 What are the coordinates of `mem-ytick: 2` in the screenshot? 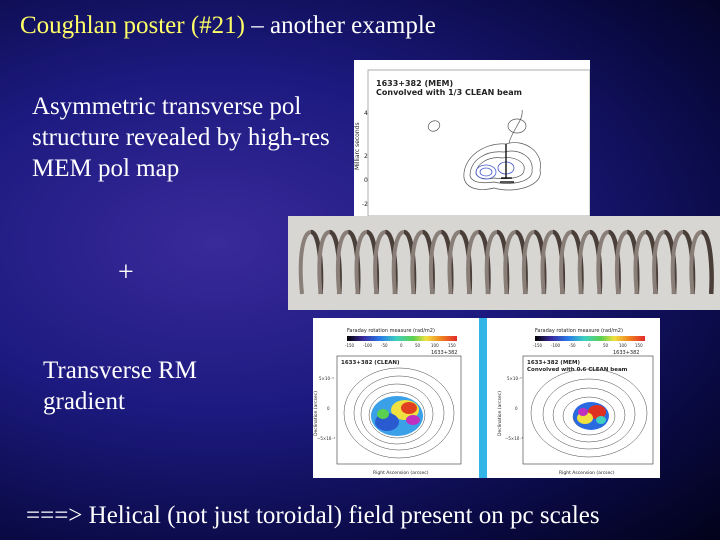 It's located at (366, 156).